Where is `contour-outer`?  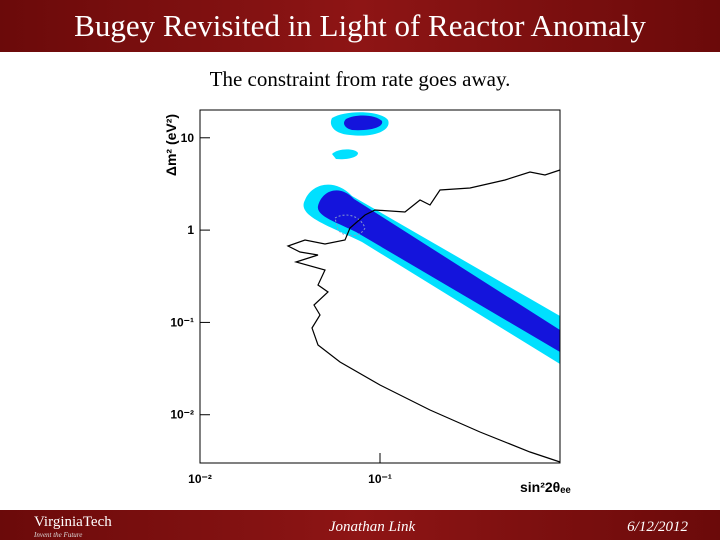 contour-outer is located at coordinates (345, 154).